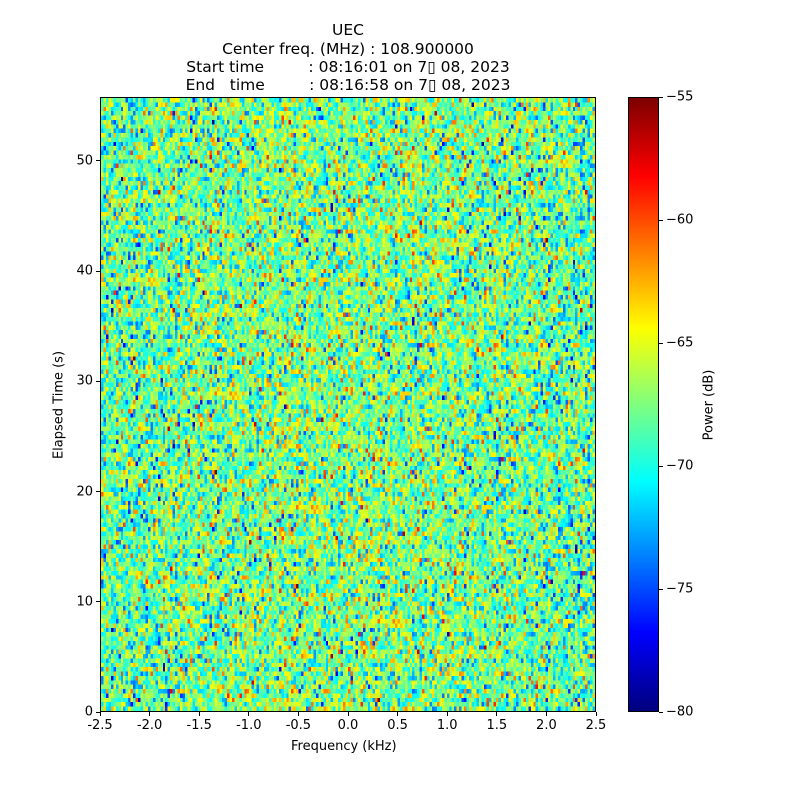 Image resolution: width=800 pixels, height=800 pixels. Describe the element at coordinates (497, 725) in the screenshot. I see `x-tick-label: 1.5` at that location.